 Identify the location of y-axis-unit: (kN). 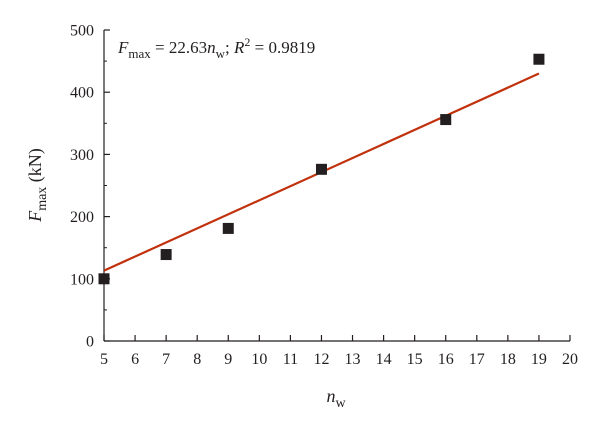
(35, 167).